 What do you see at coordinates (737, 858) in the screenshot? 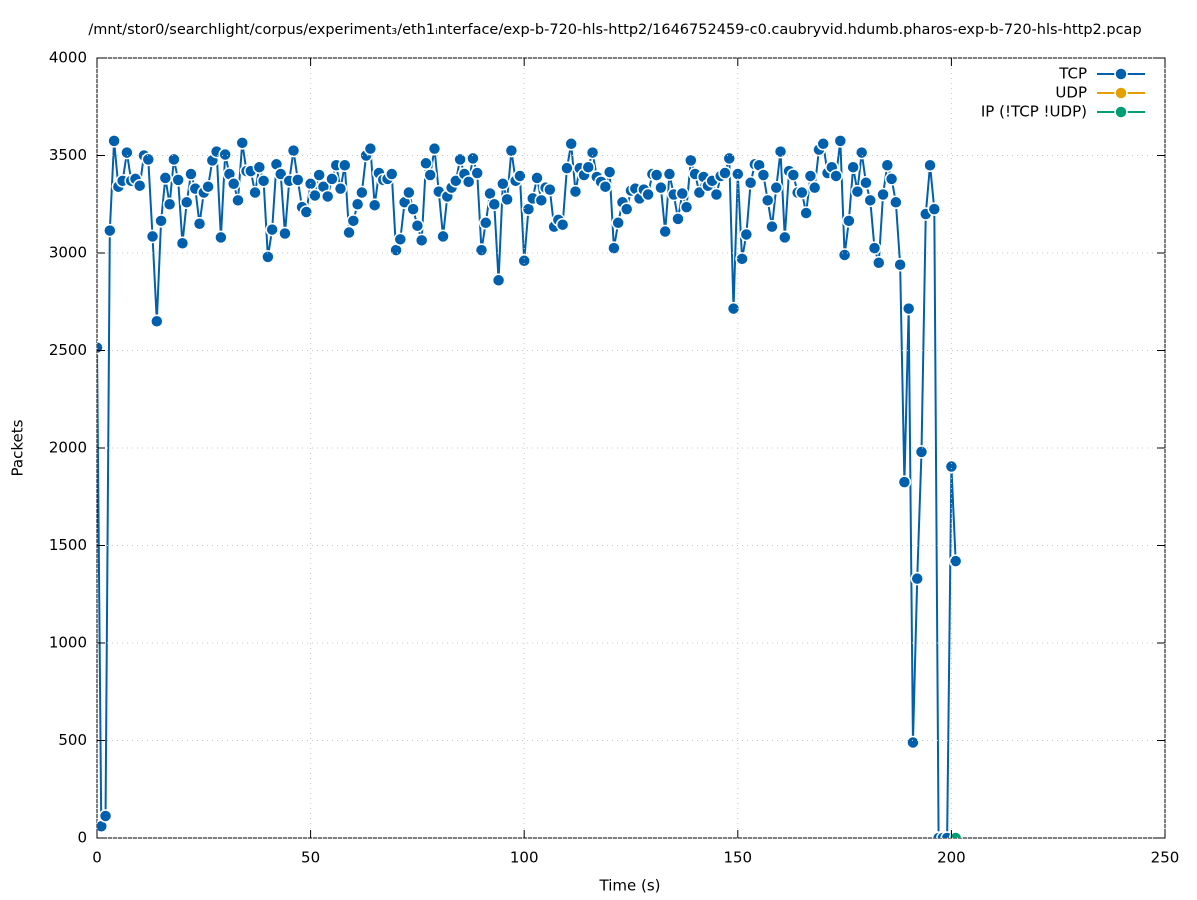
I see `x-tick-label: 150` at bounding box center [737, 858].